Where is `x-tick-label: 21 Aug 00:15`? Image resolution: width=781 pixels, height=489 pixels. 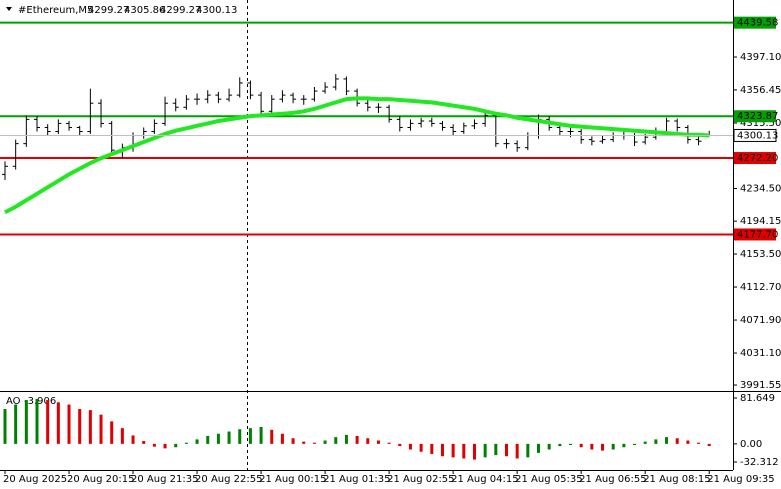 x-tick-label: 21 Aug 00:15 is located at coordinates (292, 479).